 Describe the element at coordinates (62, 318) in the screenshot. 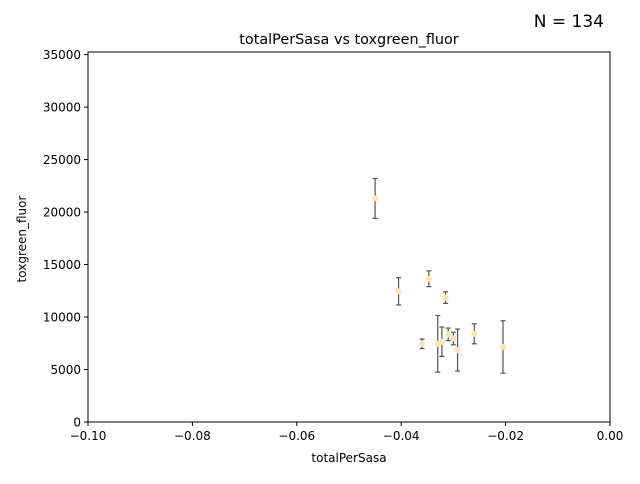

I see `y-tick-label: 10000` at that location.